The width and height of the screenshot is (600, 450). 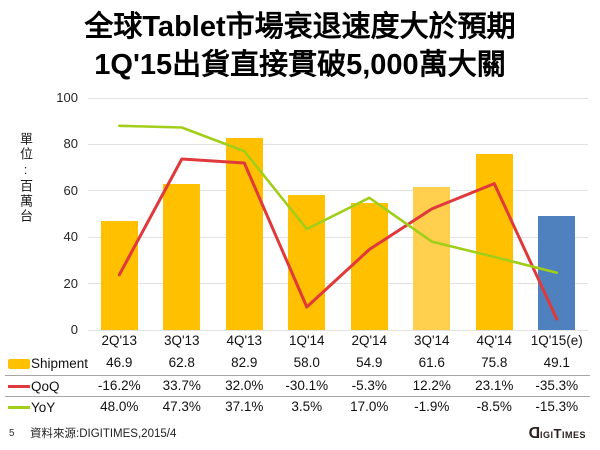 I want to click on digitimes-logo-d: D, so click(x=534, y=433).